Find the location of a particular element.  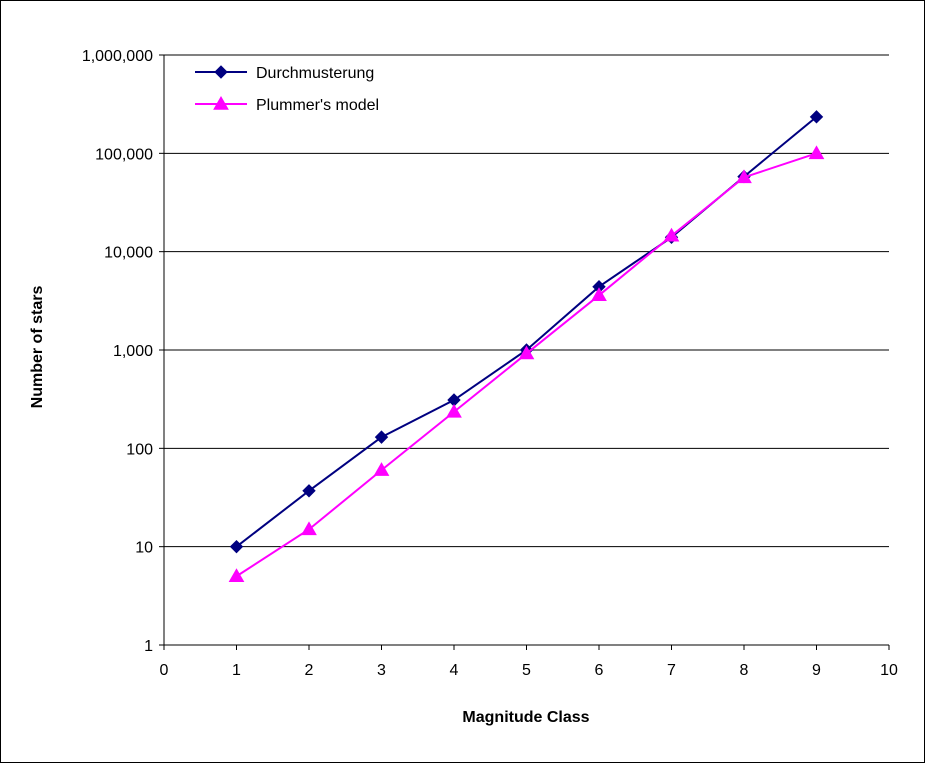

x-tick-label: 10 is located at coordinates (889, 670).